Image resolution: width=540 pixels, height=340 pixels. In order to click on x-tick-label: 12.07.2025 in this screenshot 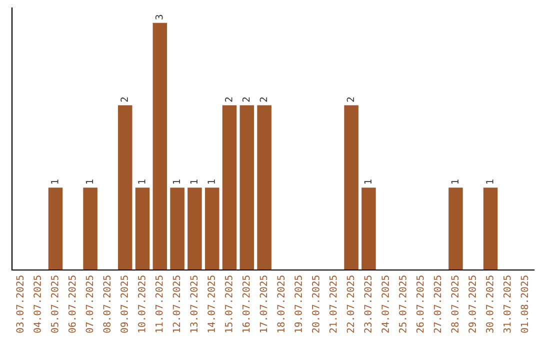, I will do `click(176, 304)`.